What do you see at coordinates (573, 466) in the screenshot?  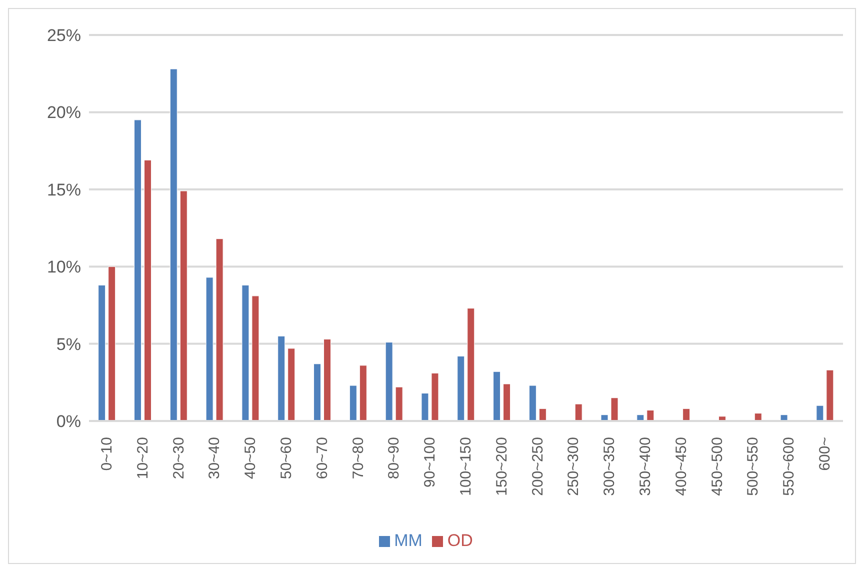 I see `x-tick-label: 250~300` at bounding box center [573, 466].